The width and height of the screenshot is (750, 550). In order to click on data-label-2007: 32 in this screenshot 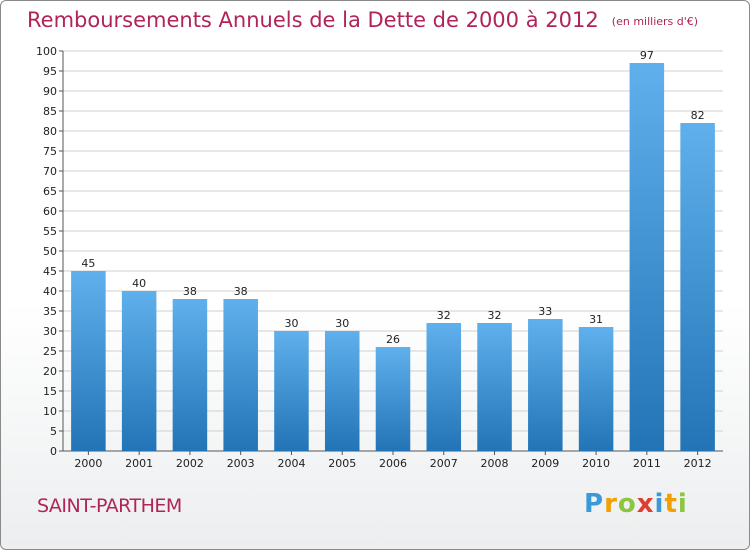, I will do `click(444, 315)`.